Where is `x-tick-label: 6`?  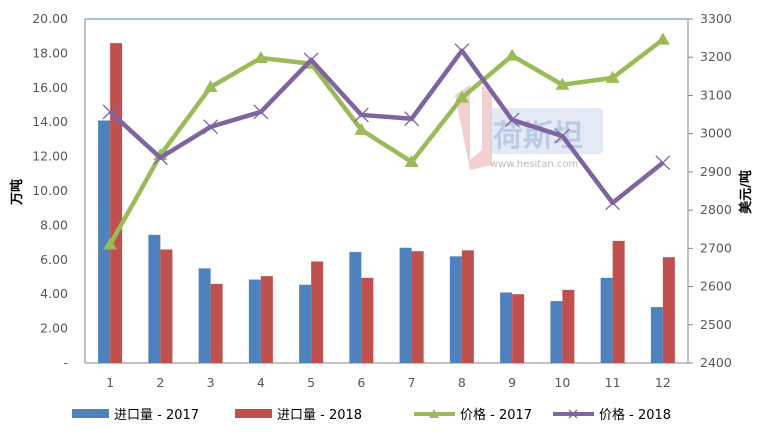 x-tick-label: 6 is located at coordinates (361, 382).